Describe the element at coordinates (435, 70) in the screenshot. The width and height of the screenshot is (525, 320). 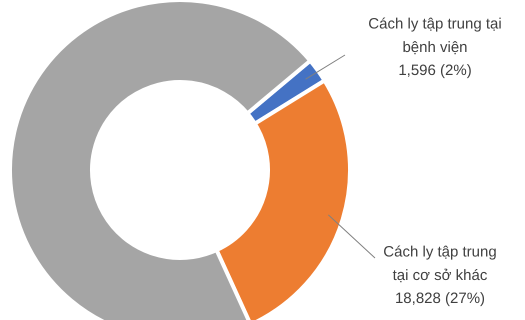
I see `data-label: 1,596 (2%)` at that location.